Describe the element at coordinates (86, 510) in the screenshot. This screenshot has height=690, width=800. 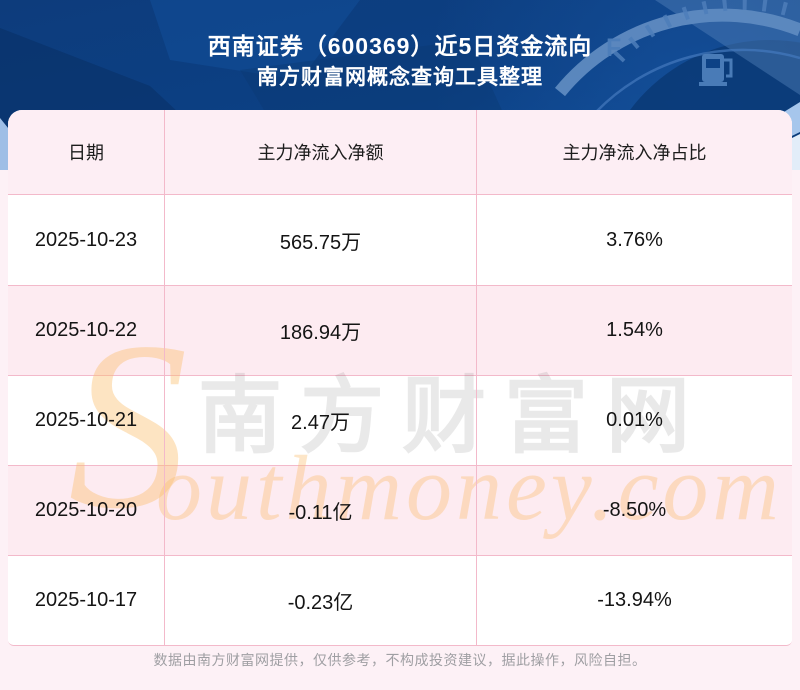
I see `cell-date: 2025-10-20` at that location.